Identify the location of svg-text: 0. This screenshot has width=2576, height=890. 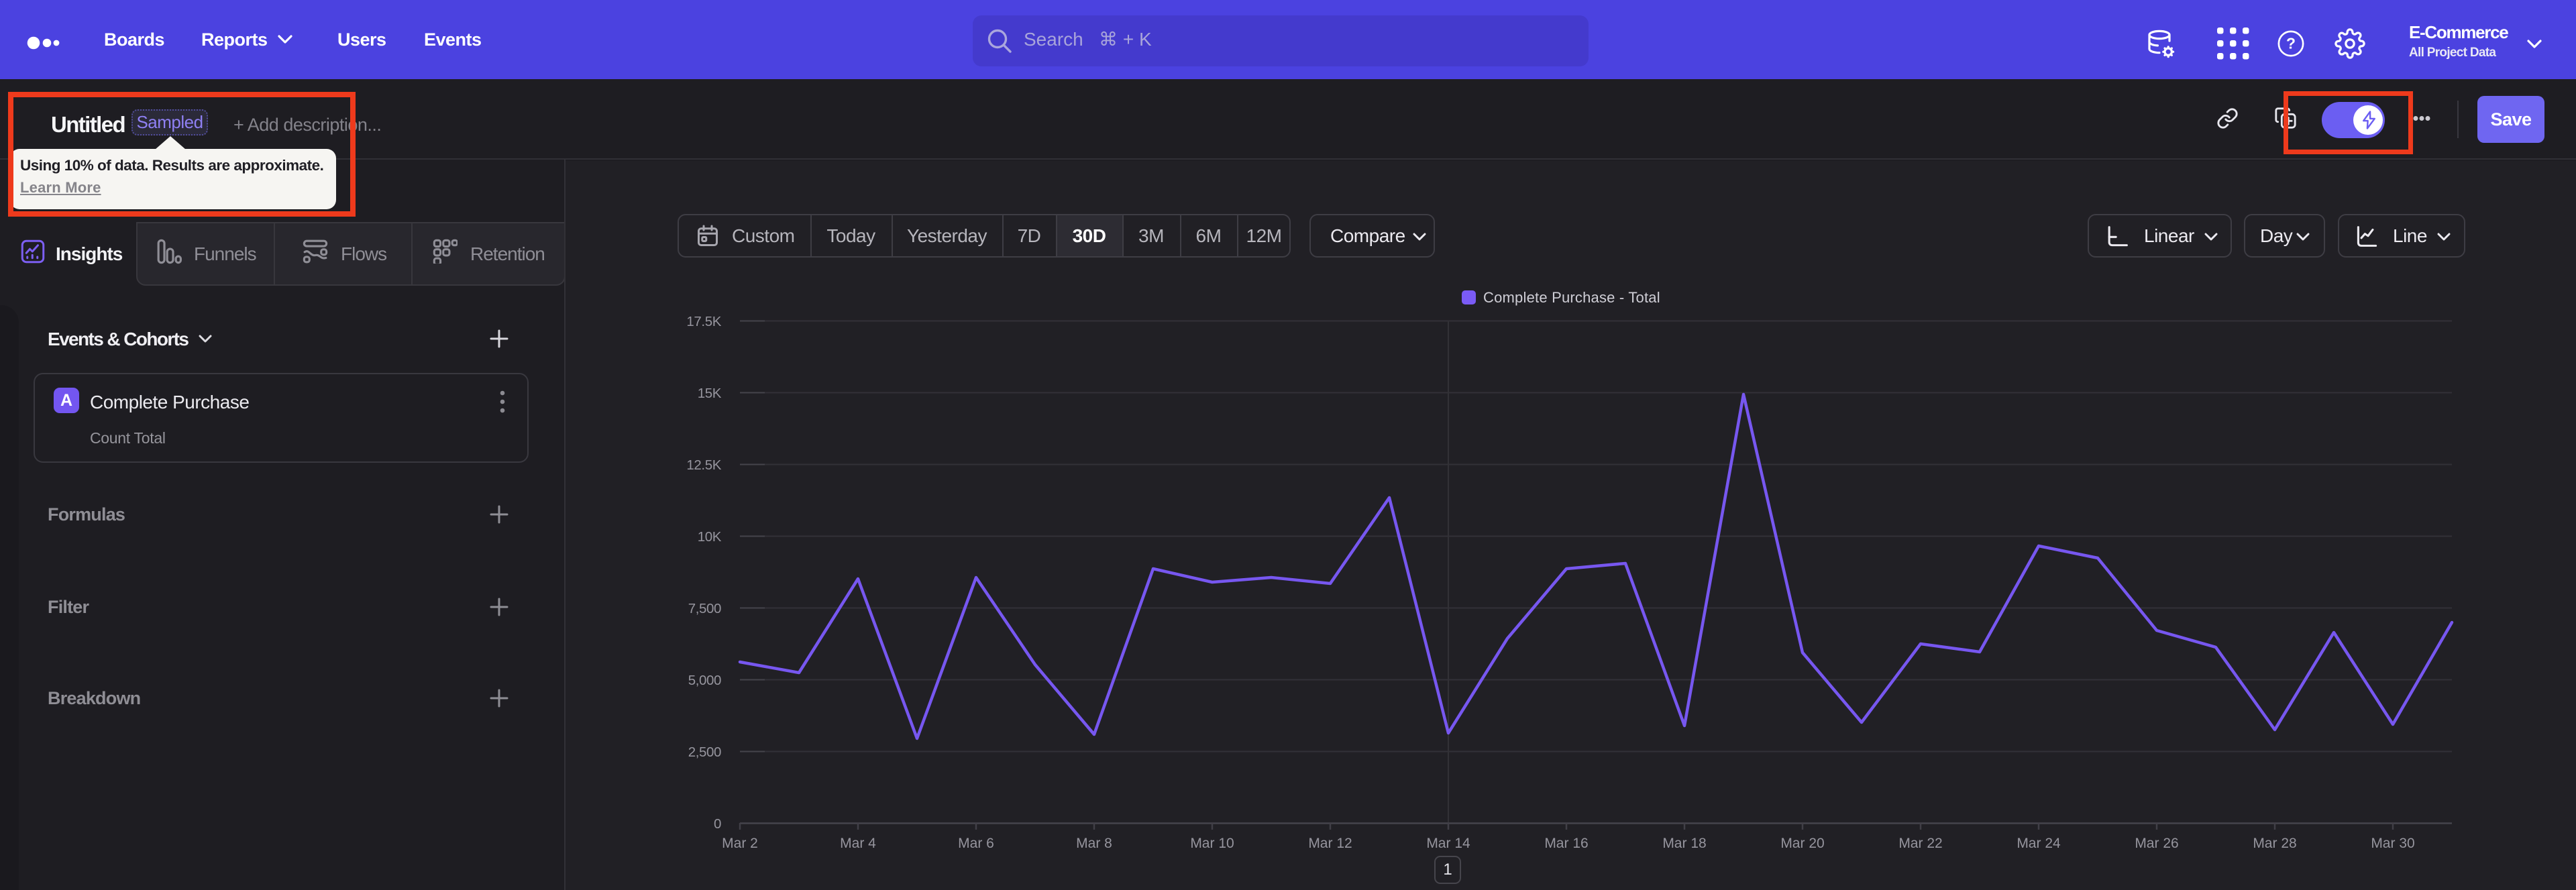
(717, 824).